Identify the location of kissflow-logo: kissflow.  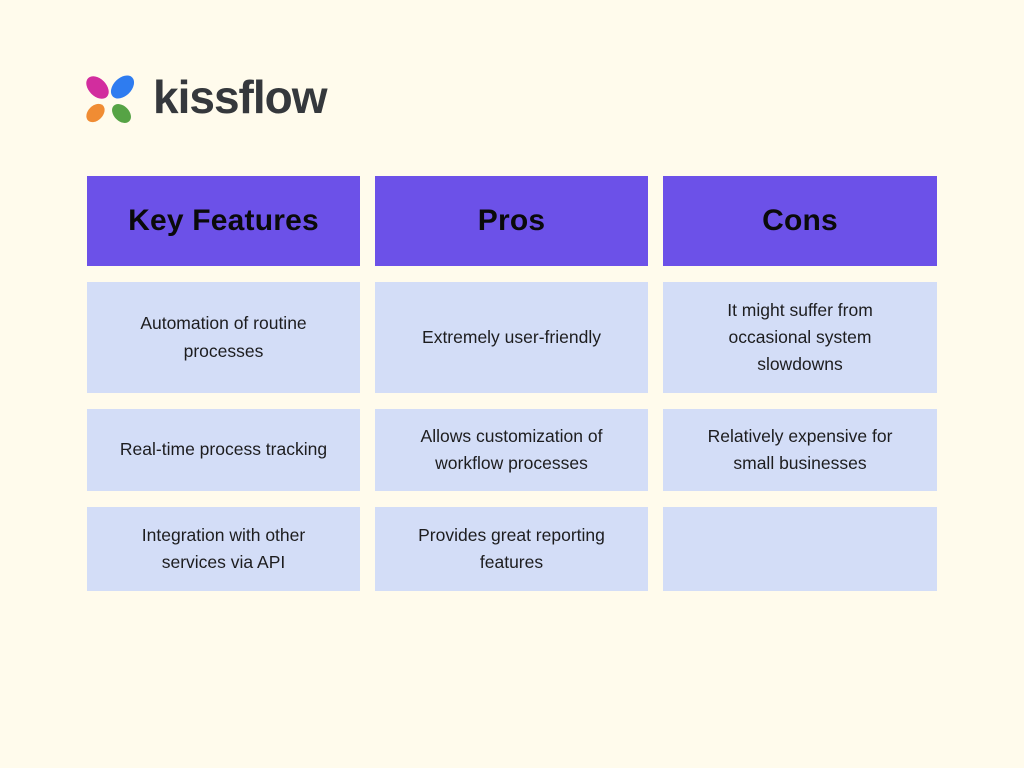
(205, 98).